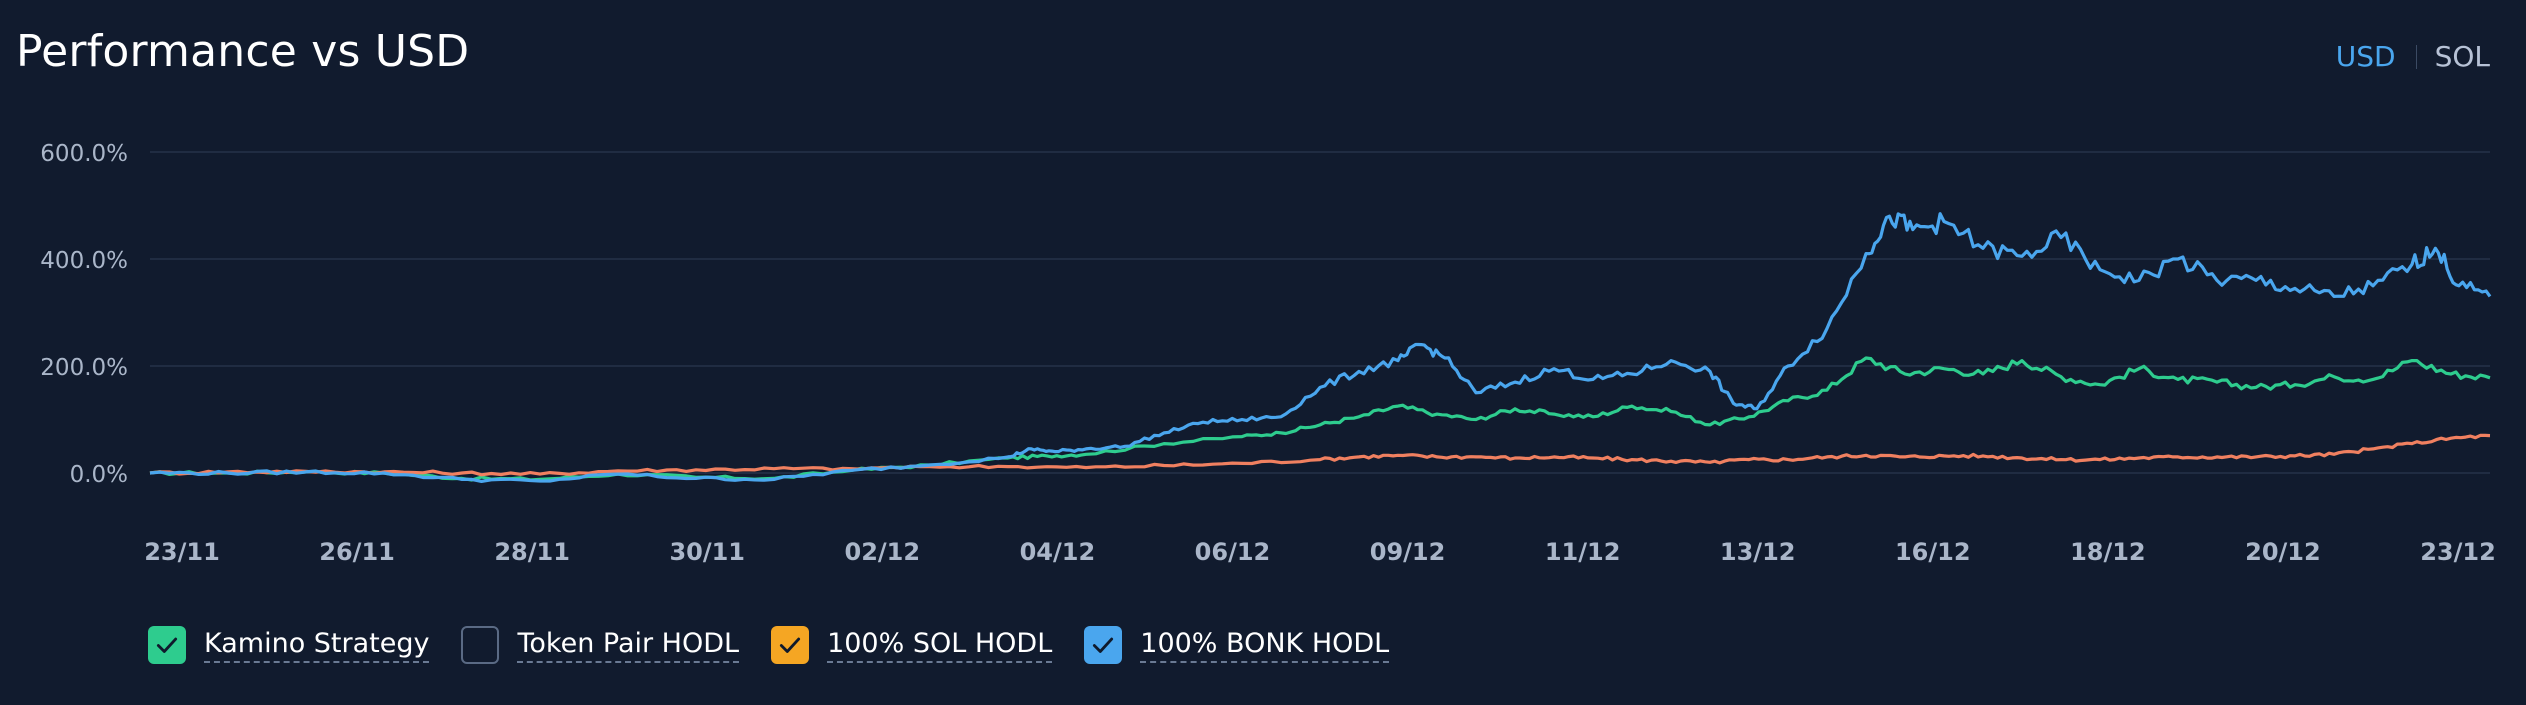 The width and height of the screenshot is (2526, 705). Describe the element at coordinates (2416, 56) in the screenshot. I see `toggle-divider` at that location.